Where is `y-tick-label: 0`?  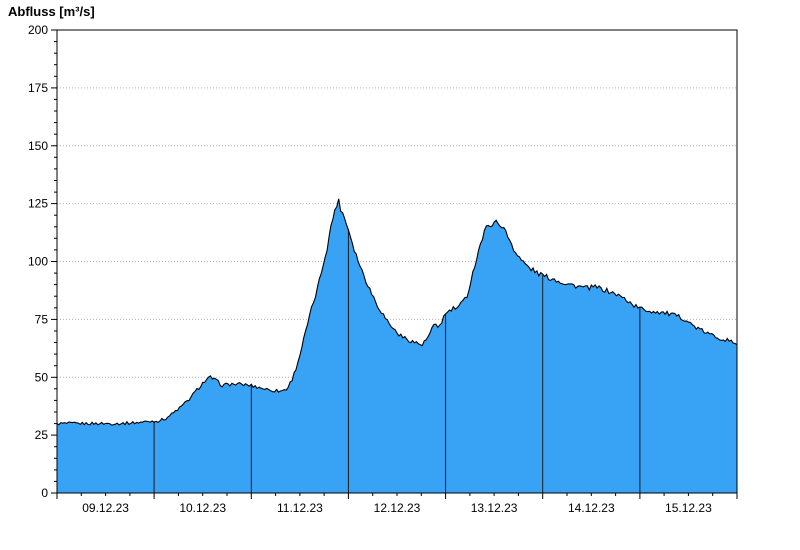 y-tick-label: 0 is located at coordinates (44, 493).